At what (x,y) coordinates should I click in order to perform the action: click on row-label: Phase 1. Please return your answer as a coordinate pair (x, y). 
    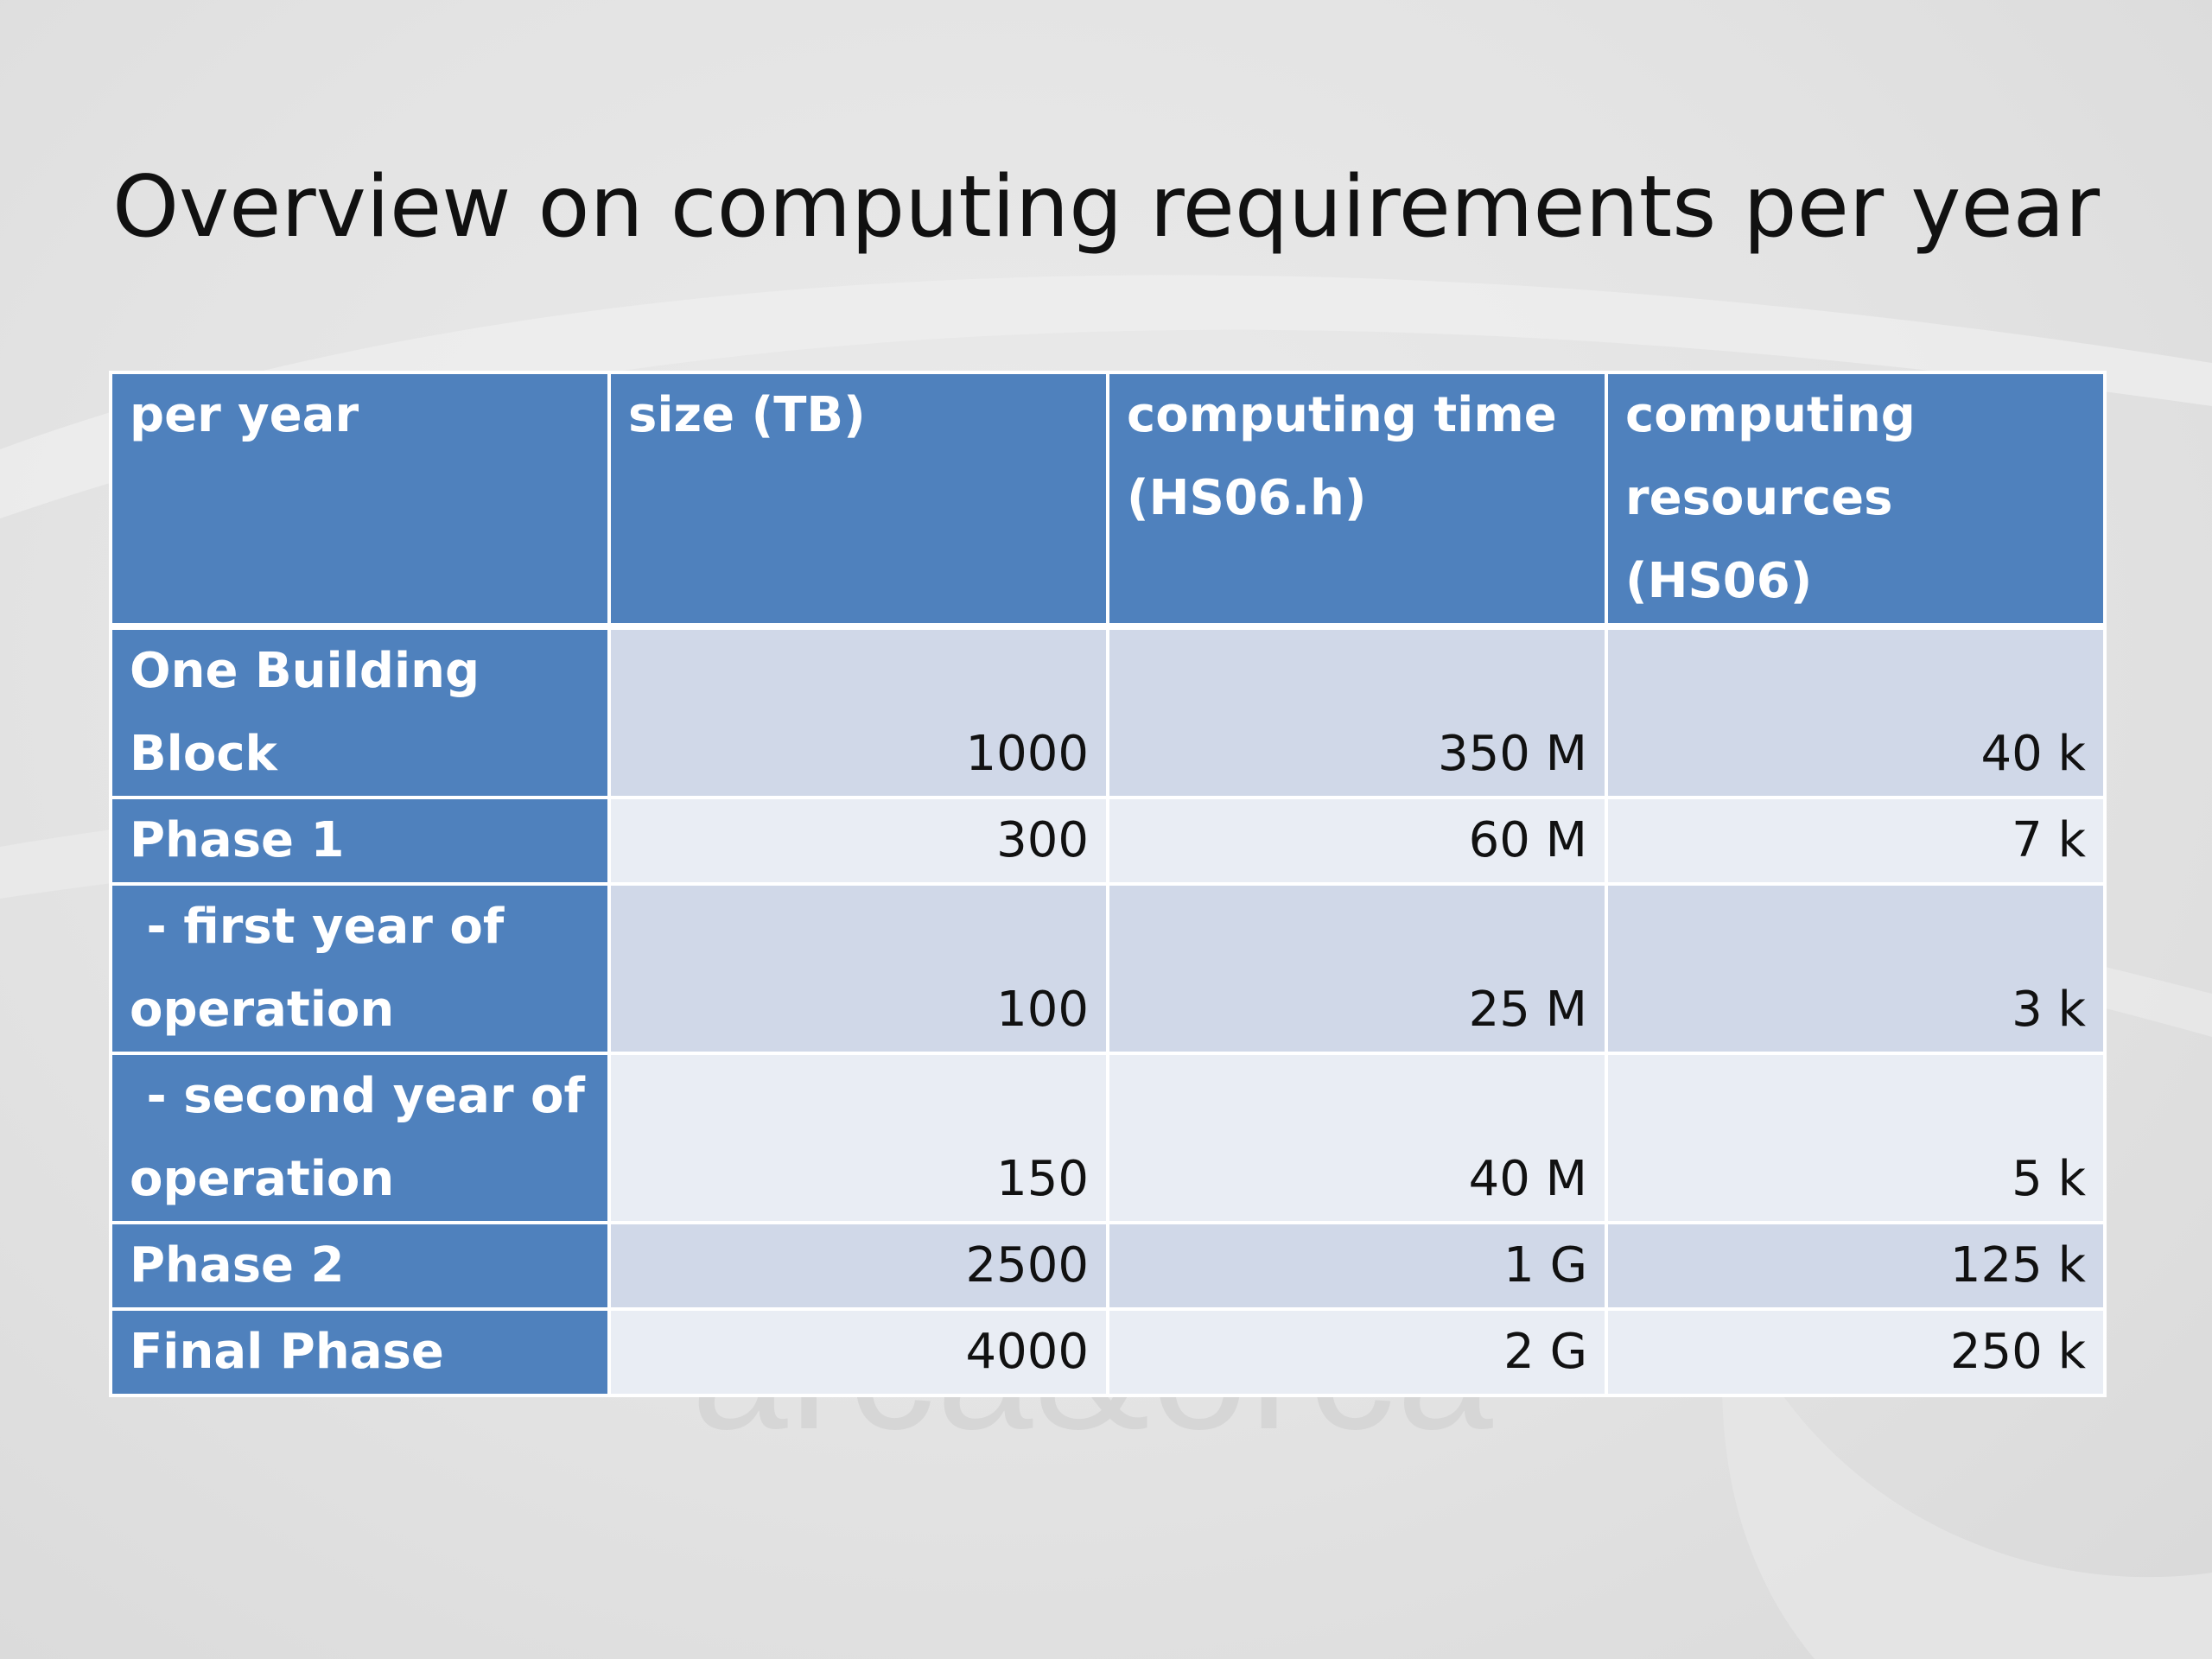
    Looking at the image, I should click on (360, 841).